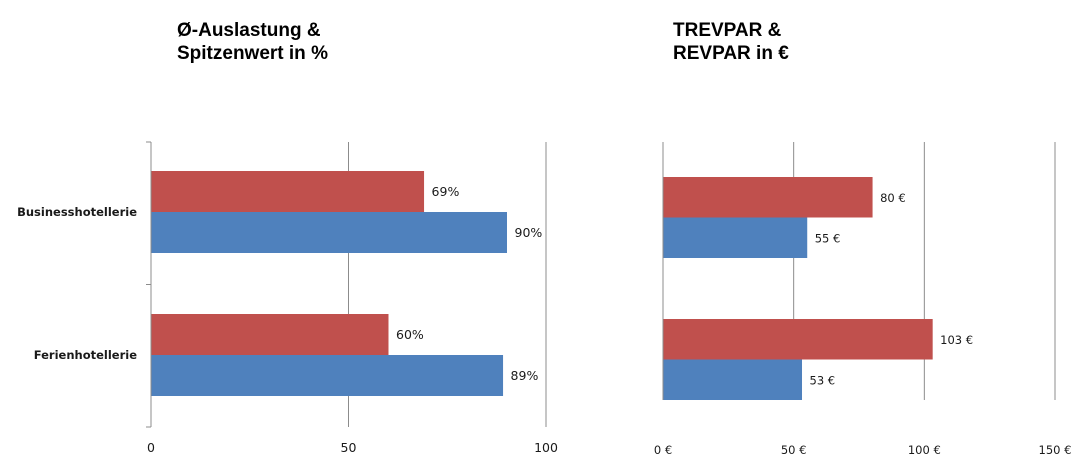 The width and height of the screenshot is (1074, 460). I want to click on occupancy-category-label-0: Businesshotellerie, so click(77, 212).